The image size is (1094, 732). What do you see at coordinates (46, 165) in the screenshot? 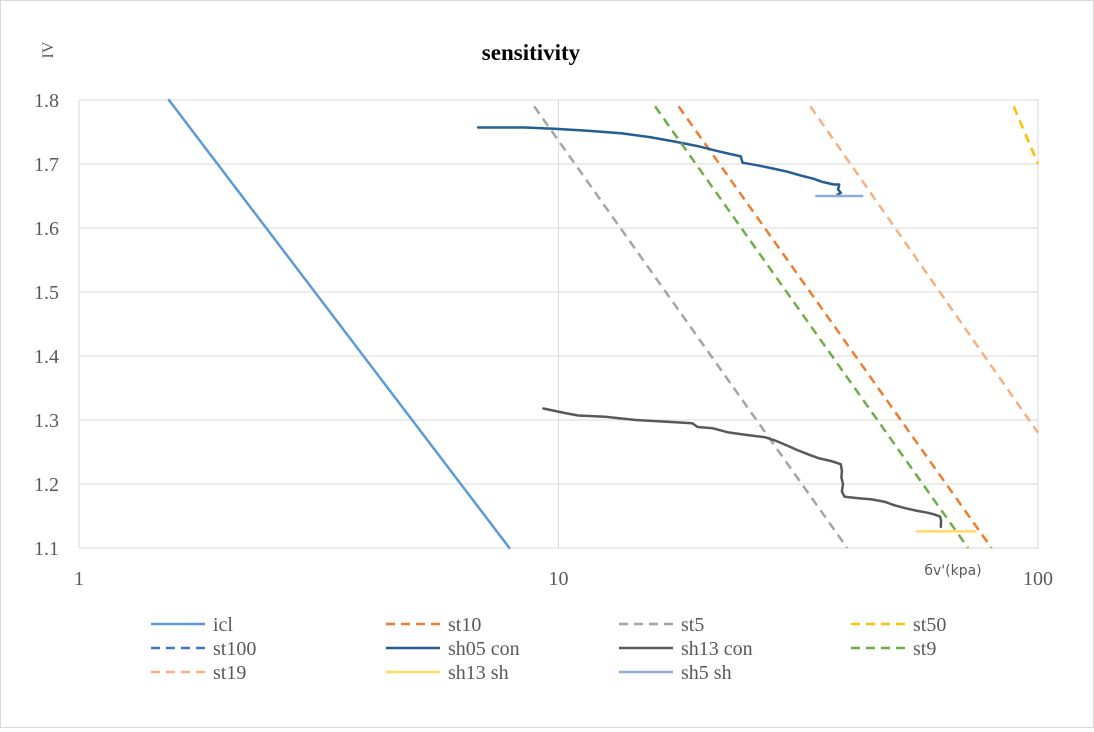
I see `y-tick-label-6: 1.7` at bounding box center [46, 165].